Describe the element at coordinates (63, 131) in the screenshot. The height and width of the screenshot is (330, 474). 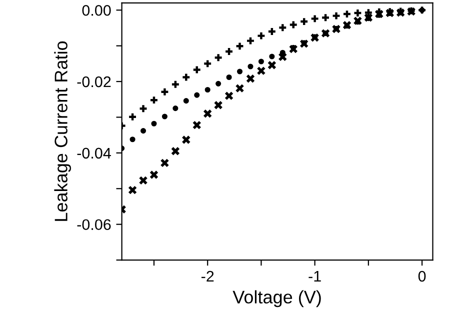
I see `y-axis-title: Leakage Current Ratio` at that location.